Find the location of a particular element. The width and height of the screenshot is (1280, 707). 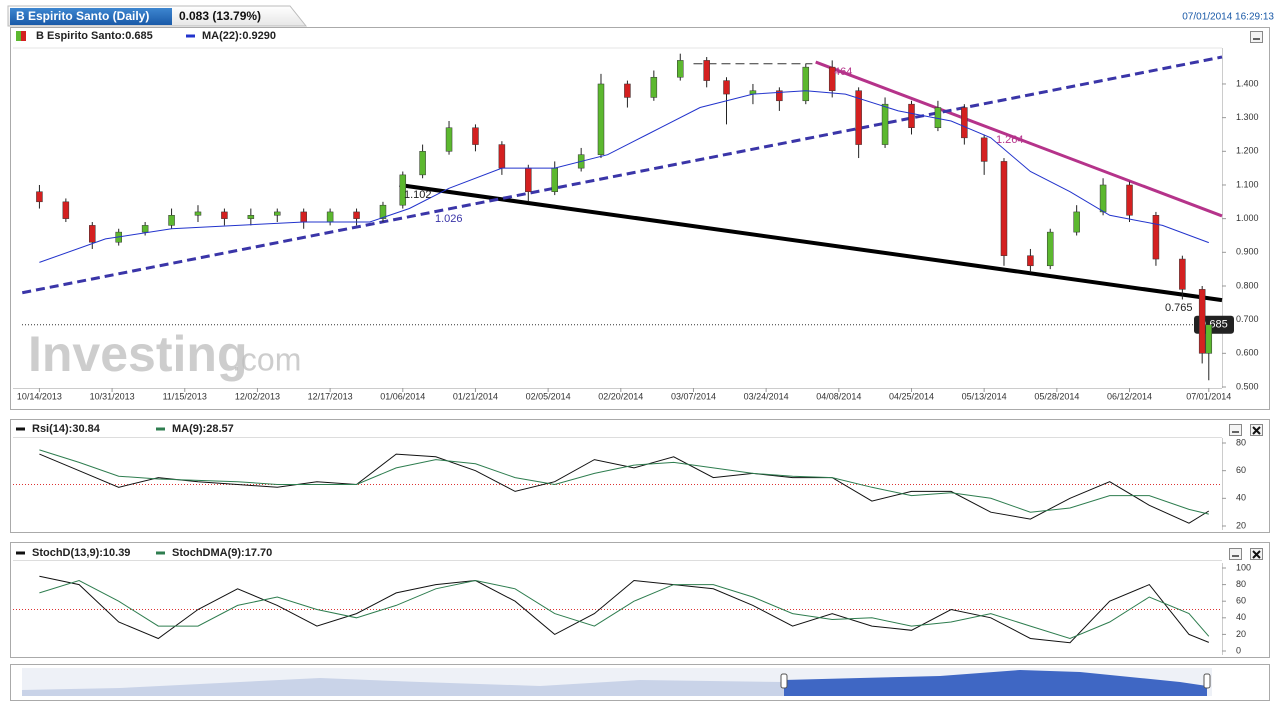

x-tick-label: 01/21/2014 is located at coordinates (475, 396).